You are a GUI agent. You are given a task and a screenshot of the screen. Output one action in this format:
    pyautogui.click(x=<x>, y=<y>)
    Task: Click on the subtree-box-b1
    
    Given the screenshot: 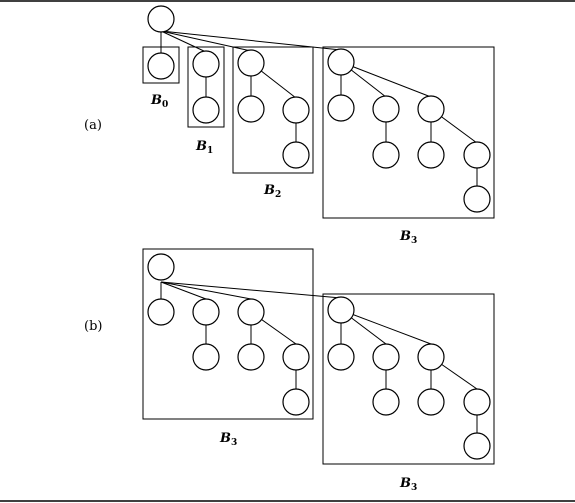 What is the action you would take?
    pyautogui.click(x=206, y=87)
    